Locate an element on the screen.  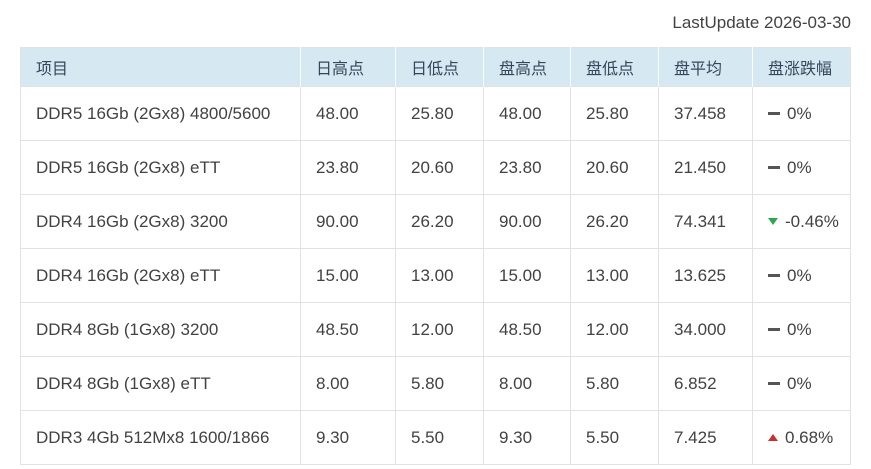
session-high-cell: 9.30 is located at coordinates (527, 437).